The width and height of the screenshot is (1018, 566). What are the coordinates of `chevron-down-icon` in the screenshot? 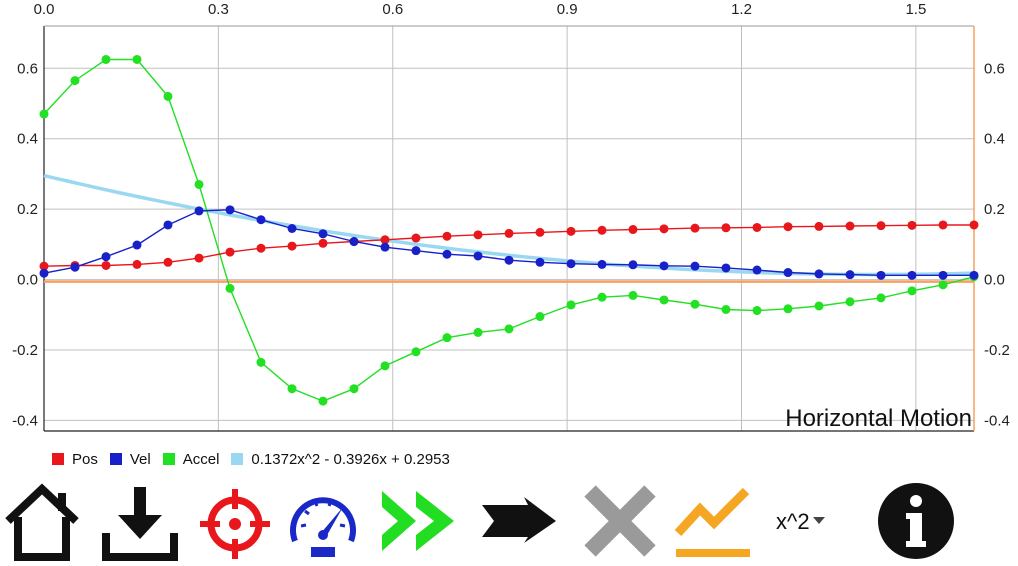 It's located at (818, 520).